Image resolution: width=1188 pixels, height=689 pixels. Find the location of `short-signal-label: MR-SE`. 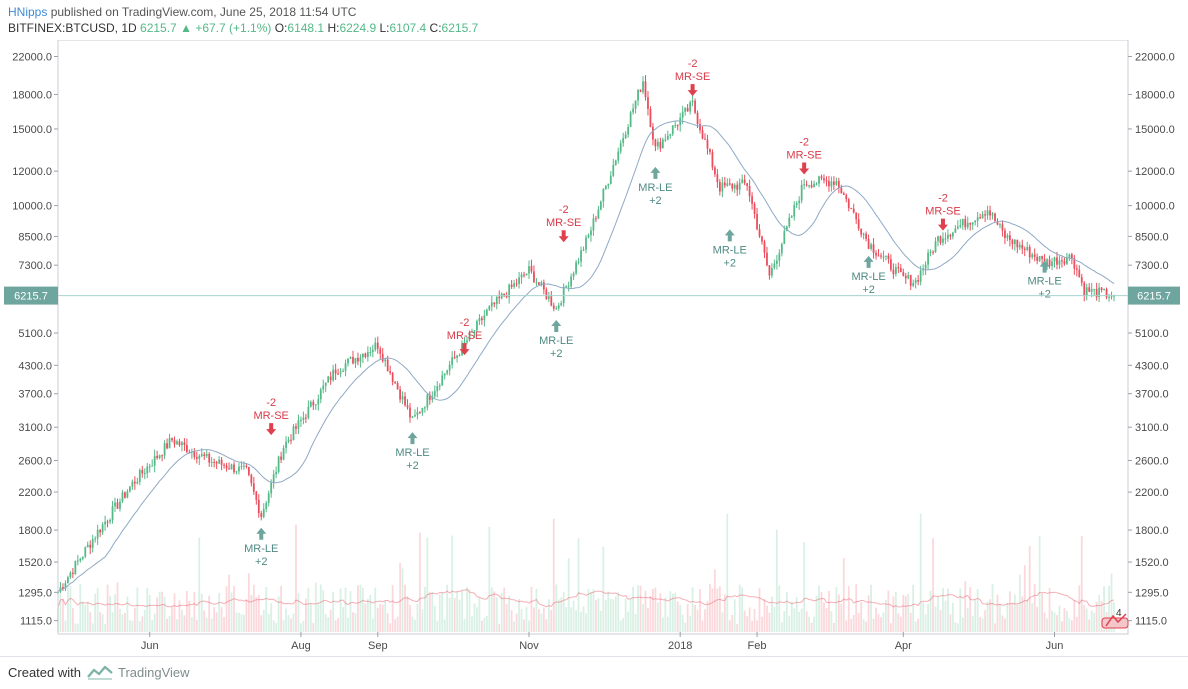

short-signal-label: MR-SE is located at coordinates (803, 156).